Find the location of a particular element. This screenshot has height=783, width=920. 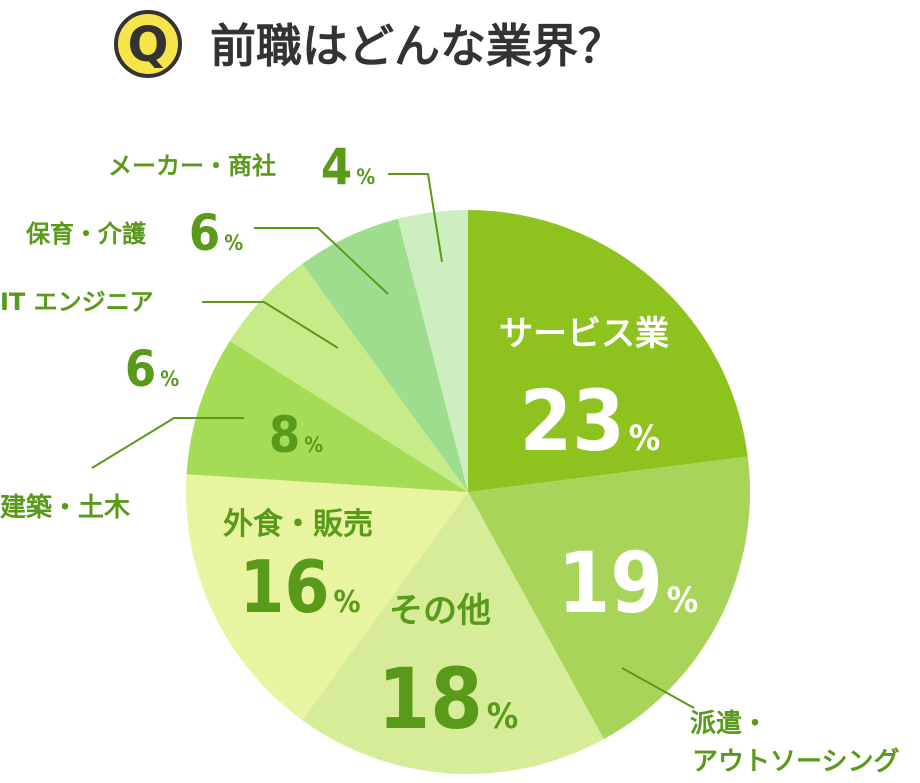

label-service: サービス業 is located at coordinates (584, 334).